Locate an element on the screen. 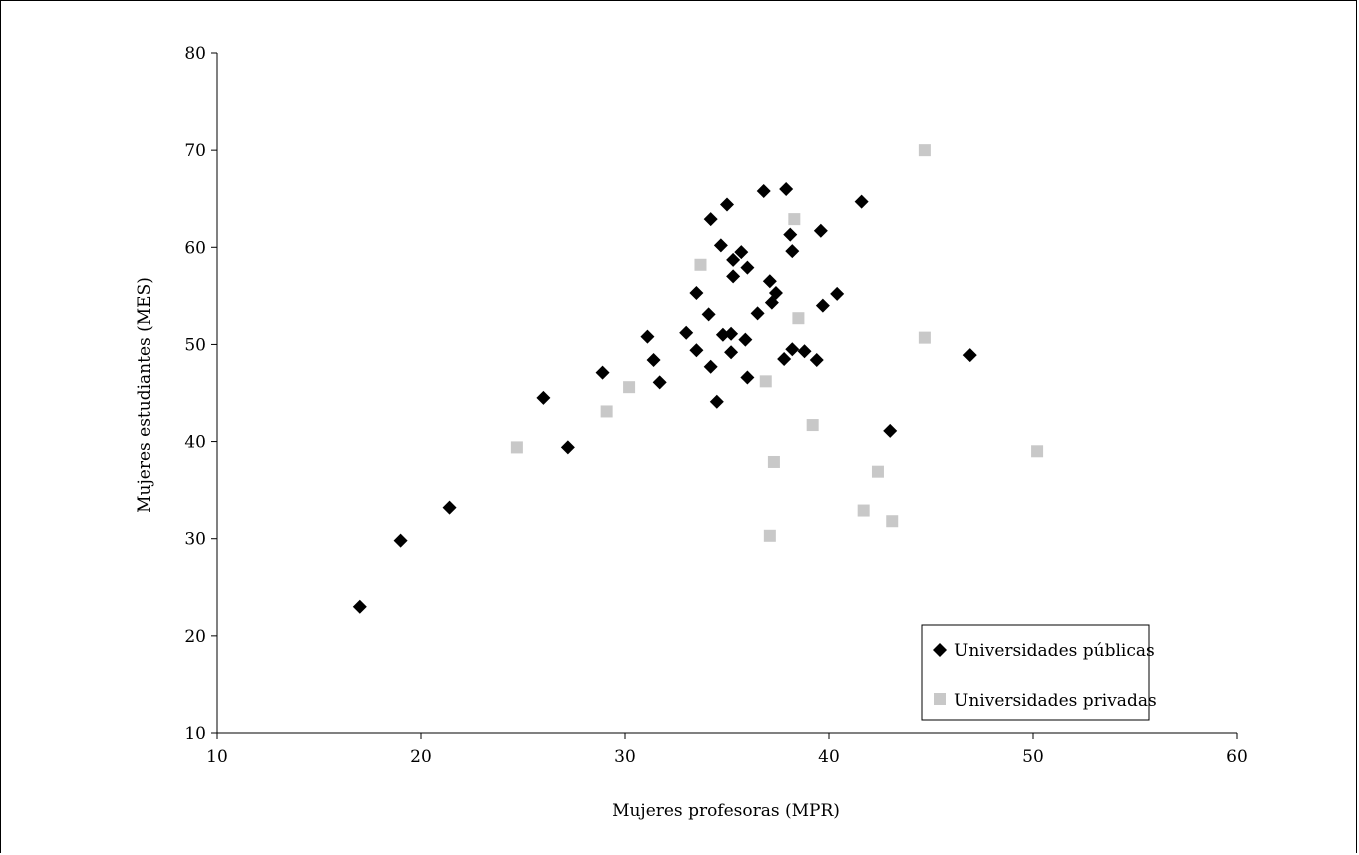 Image resolution: width=1359 pixels, height=855 pixels. x-tick-label: 30 is located at coordinates (625, 757).